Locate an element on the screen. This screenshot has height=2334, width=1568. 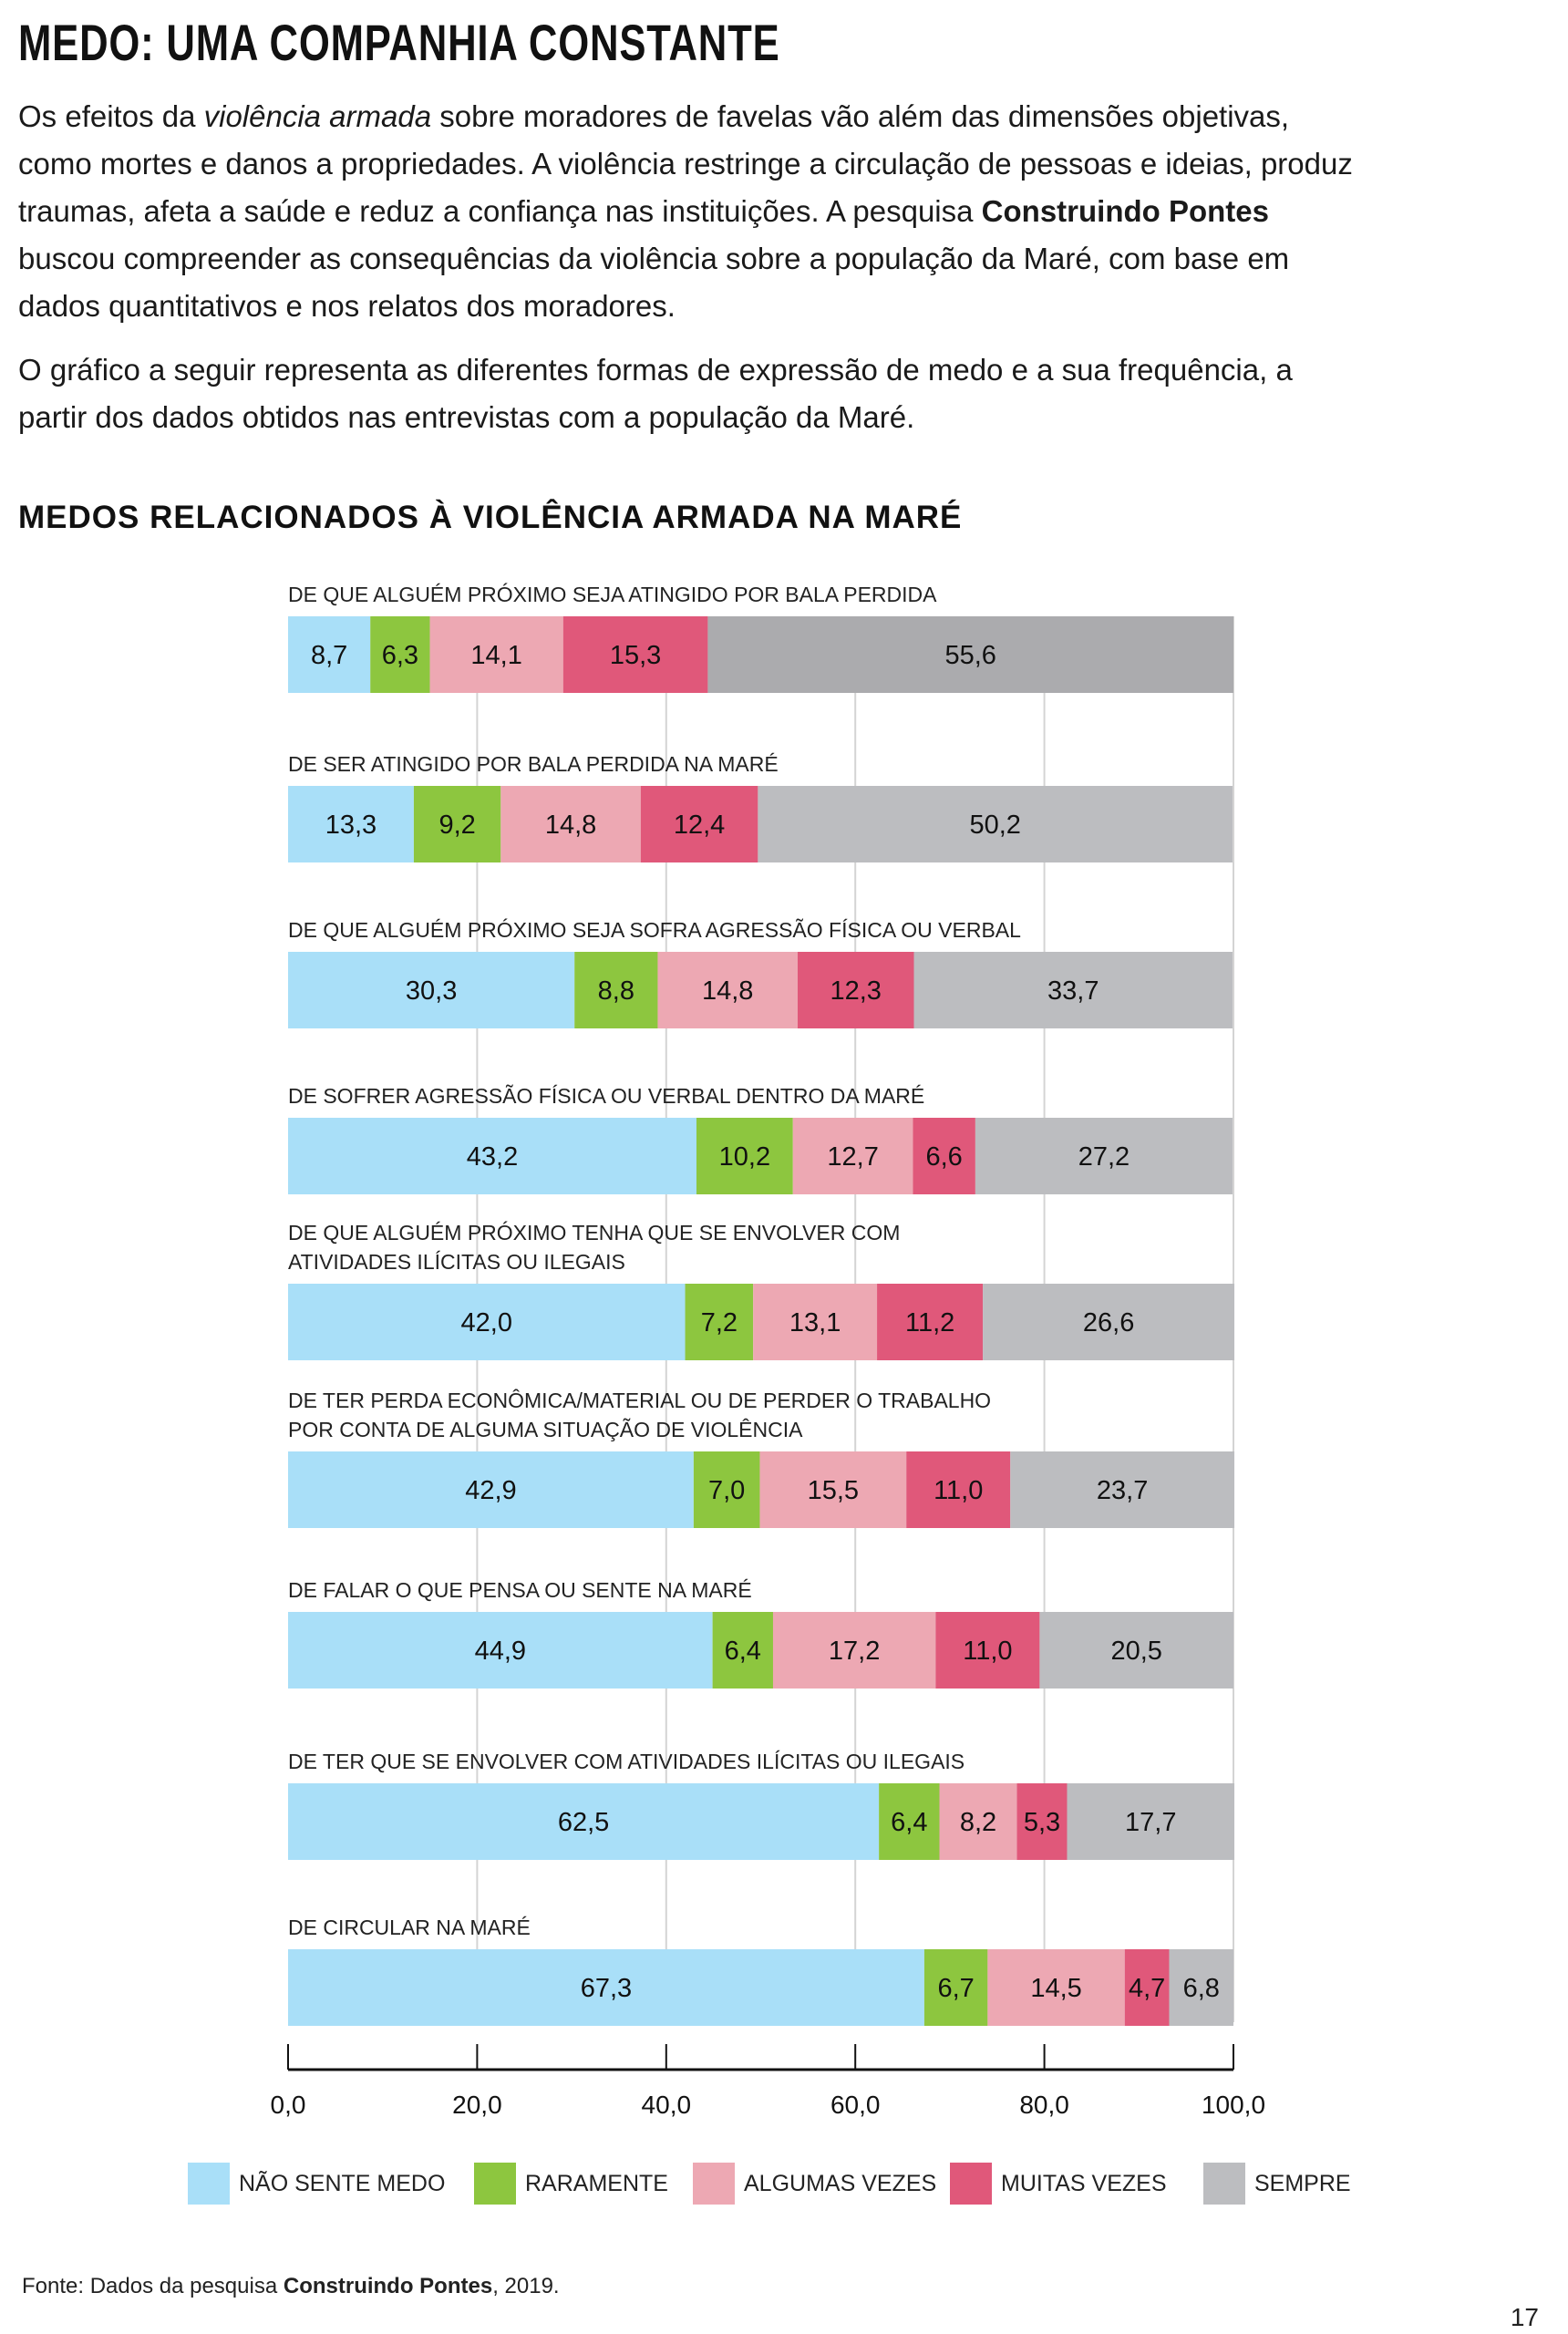
data-label: 12,7 is located at coordinates (852, 1157).